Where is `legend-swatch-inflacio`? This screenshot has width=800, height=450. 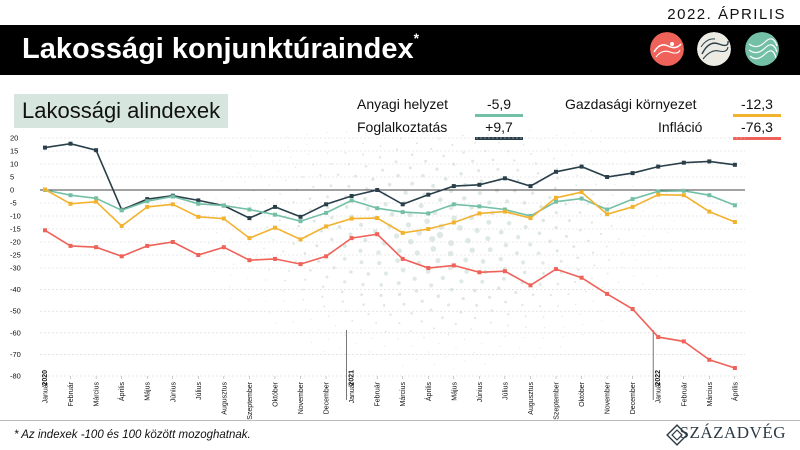 legend-swatch-inflacio is located at coordinates (757, 138).